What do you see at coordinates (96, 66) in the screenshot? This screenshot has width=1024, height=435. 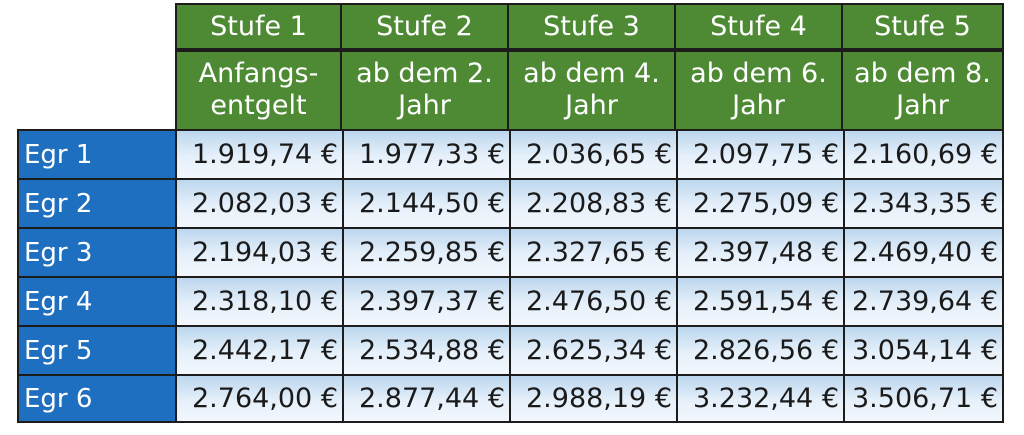 I see `table-corner` at bounding box center [96, 66].